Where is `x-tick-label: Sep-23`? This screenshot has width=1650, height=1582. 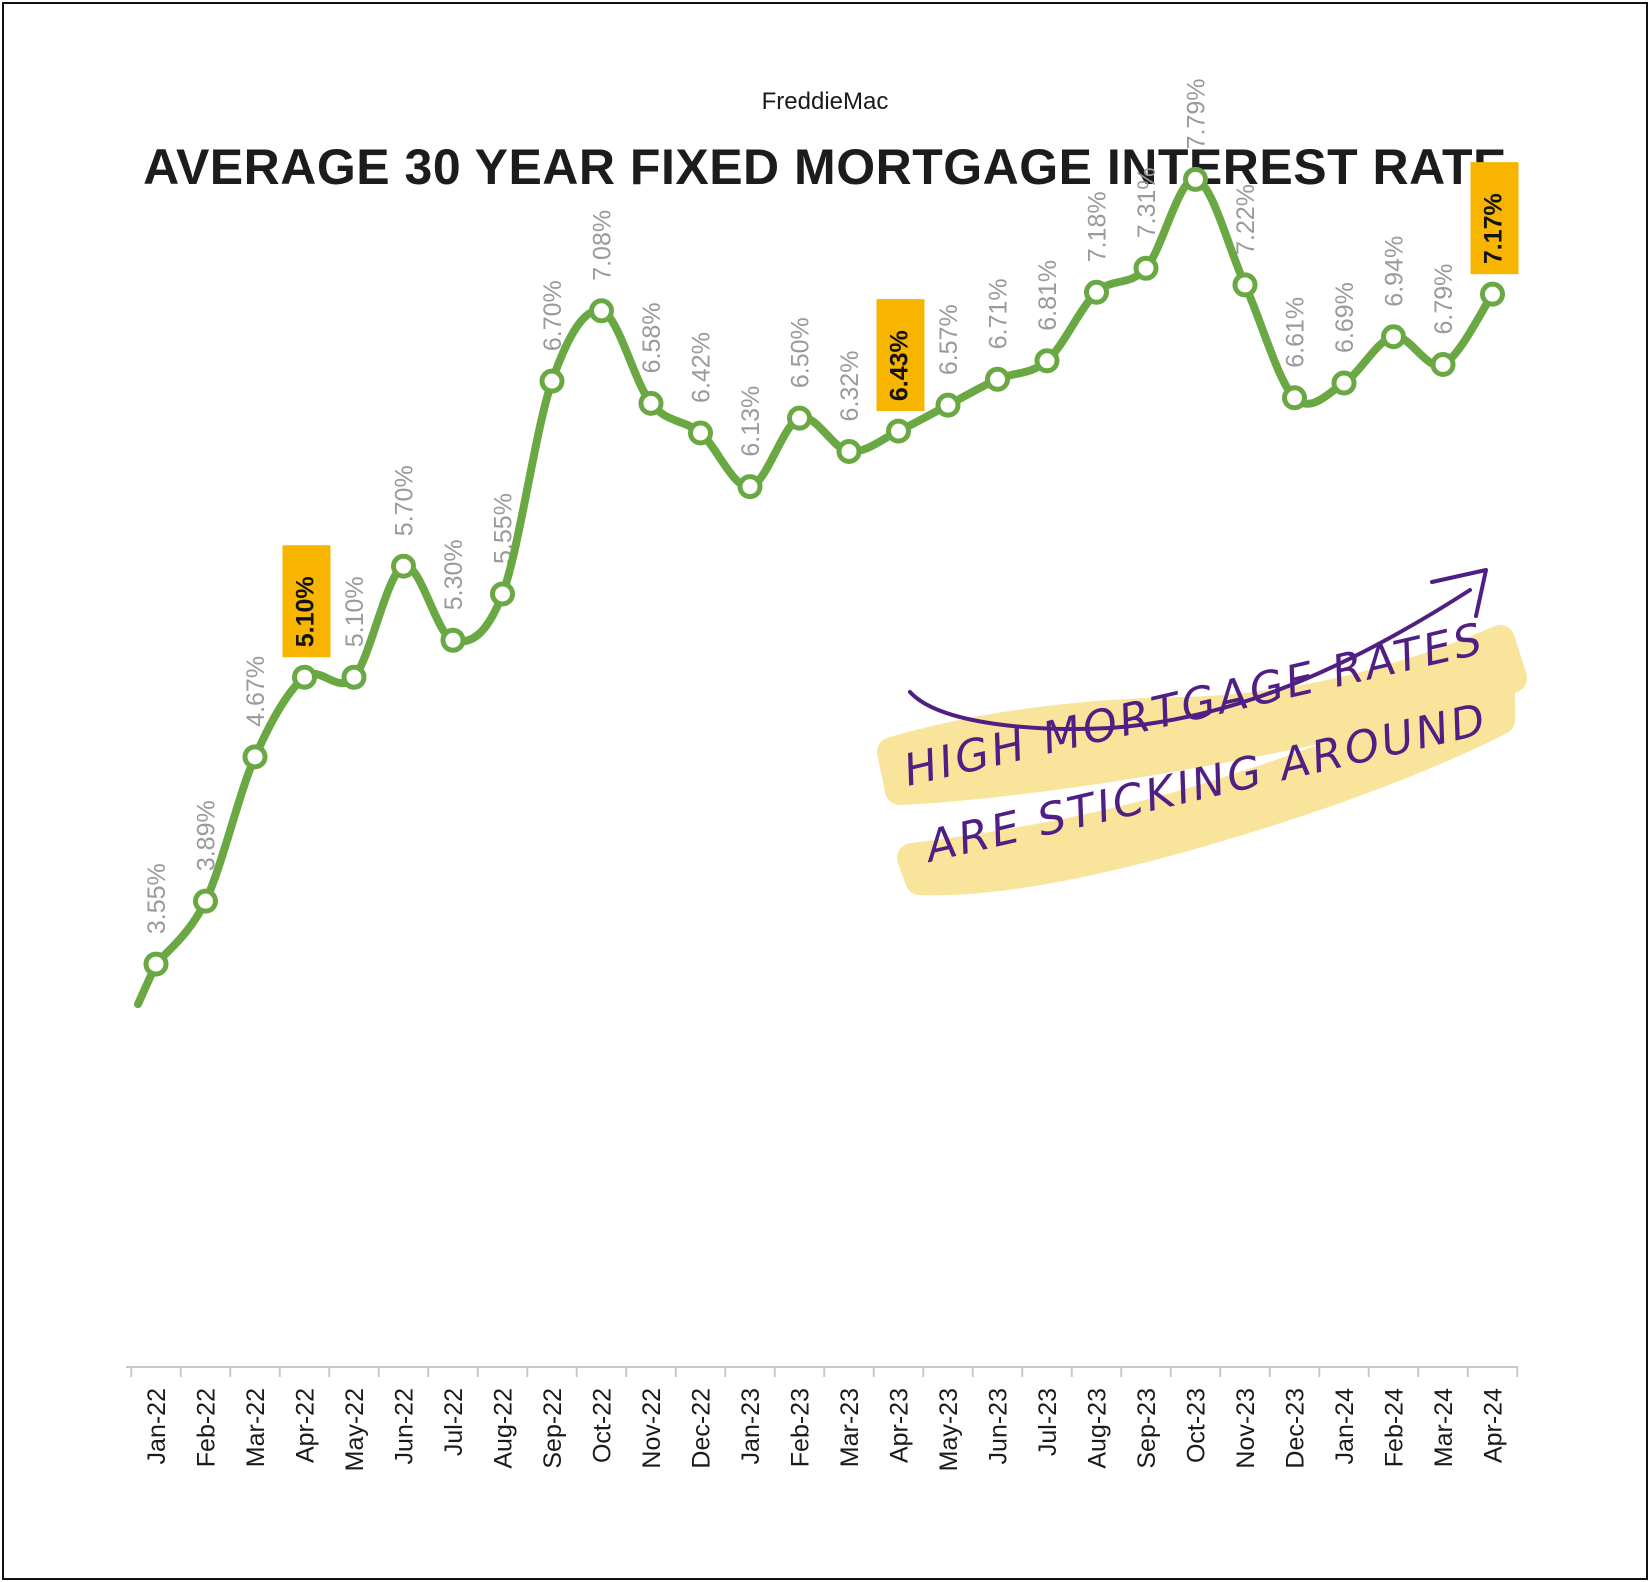 x-tick-label: Sep-23 is located at coordinates (1147, 1428).